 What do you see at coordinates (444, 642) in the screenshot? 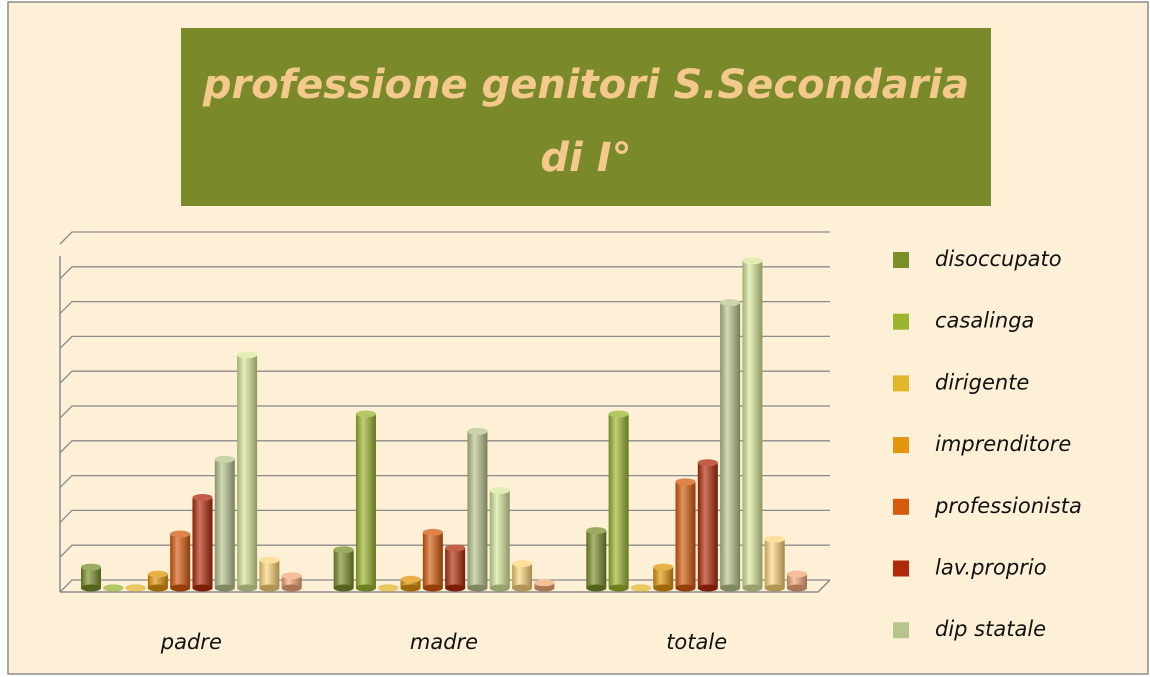
I see `x-tick-label: madre` at bounding box center [444, 642].